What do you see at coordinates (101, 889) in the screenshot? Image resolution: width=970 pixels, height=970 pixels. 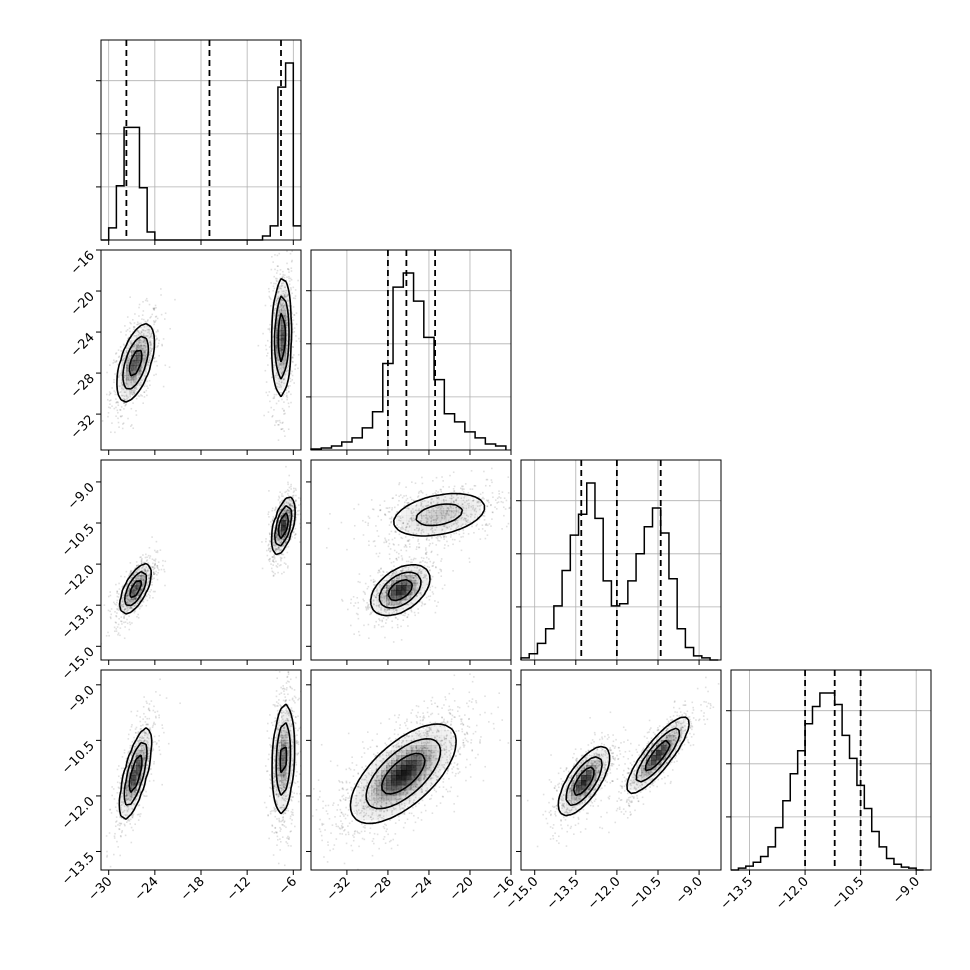 I see `x-tick-label: −30` at bounding box center [101, 889].